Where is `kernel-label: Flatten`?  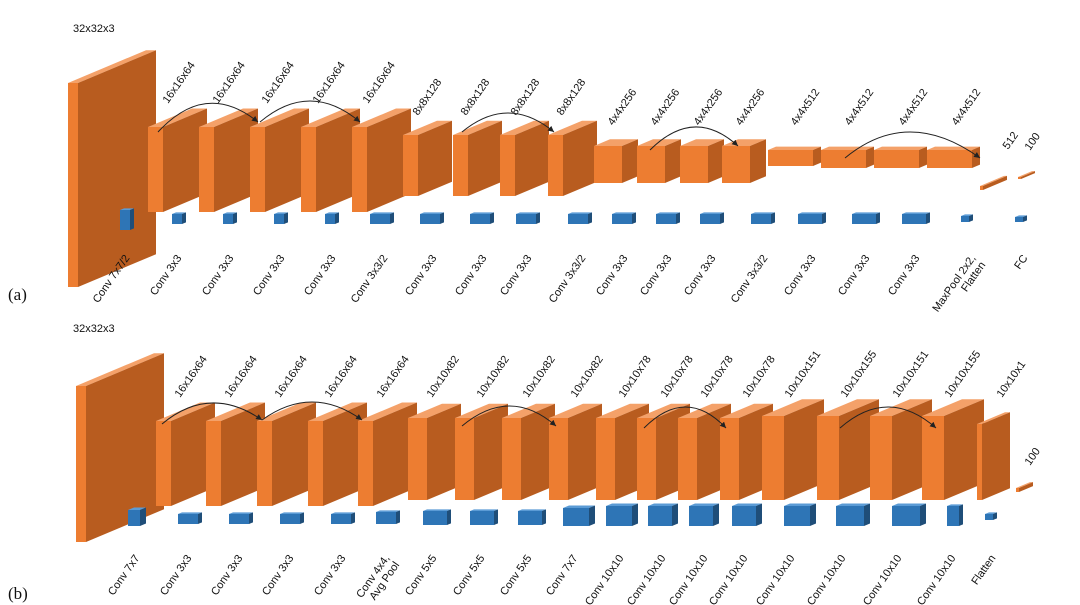 kernel-label: Flatten is located at coordinates (983, 570).